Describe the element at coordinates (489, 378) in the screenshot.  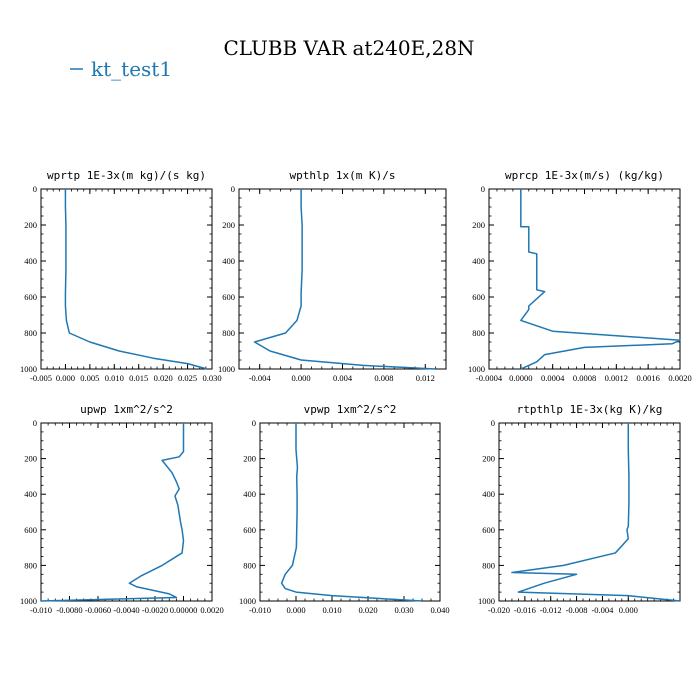
I see `x-tick-label: -0.0004` at that location.